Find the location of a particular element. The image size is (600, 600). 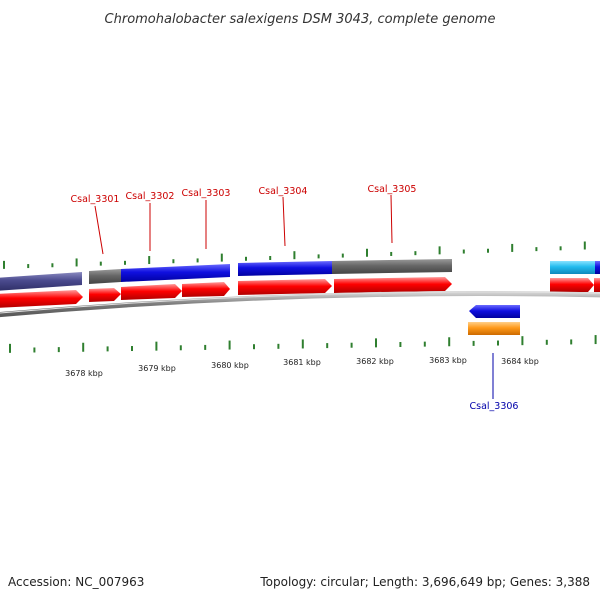

gene-label: Csal_3303 is located at coordinates (206, 193).